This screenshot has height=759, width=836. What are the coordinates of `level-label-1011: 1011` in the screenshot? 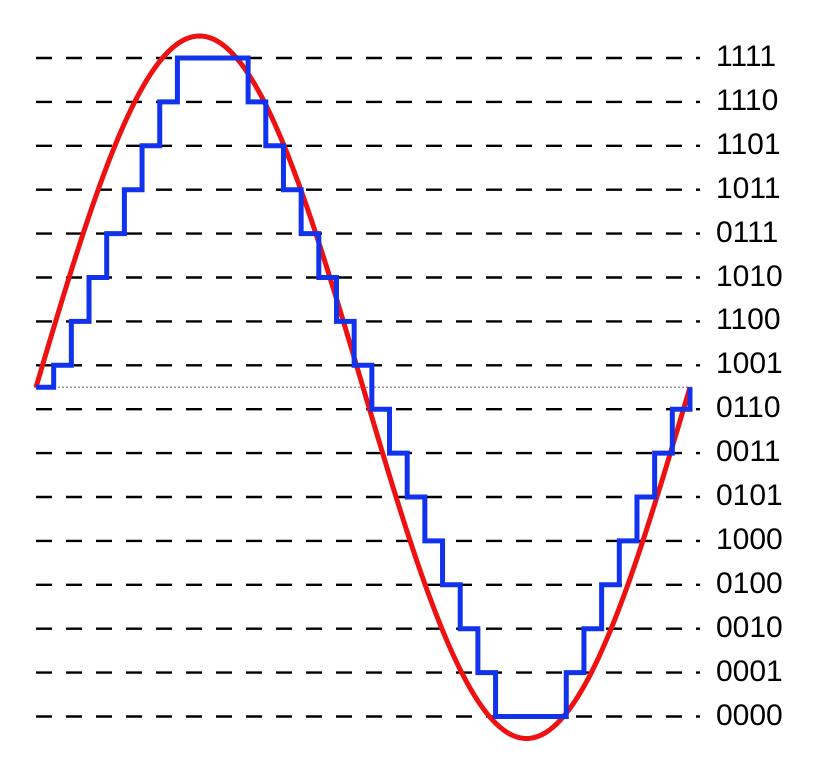 It's located at (748, 188).